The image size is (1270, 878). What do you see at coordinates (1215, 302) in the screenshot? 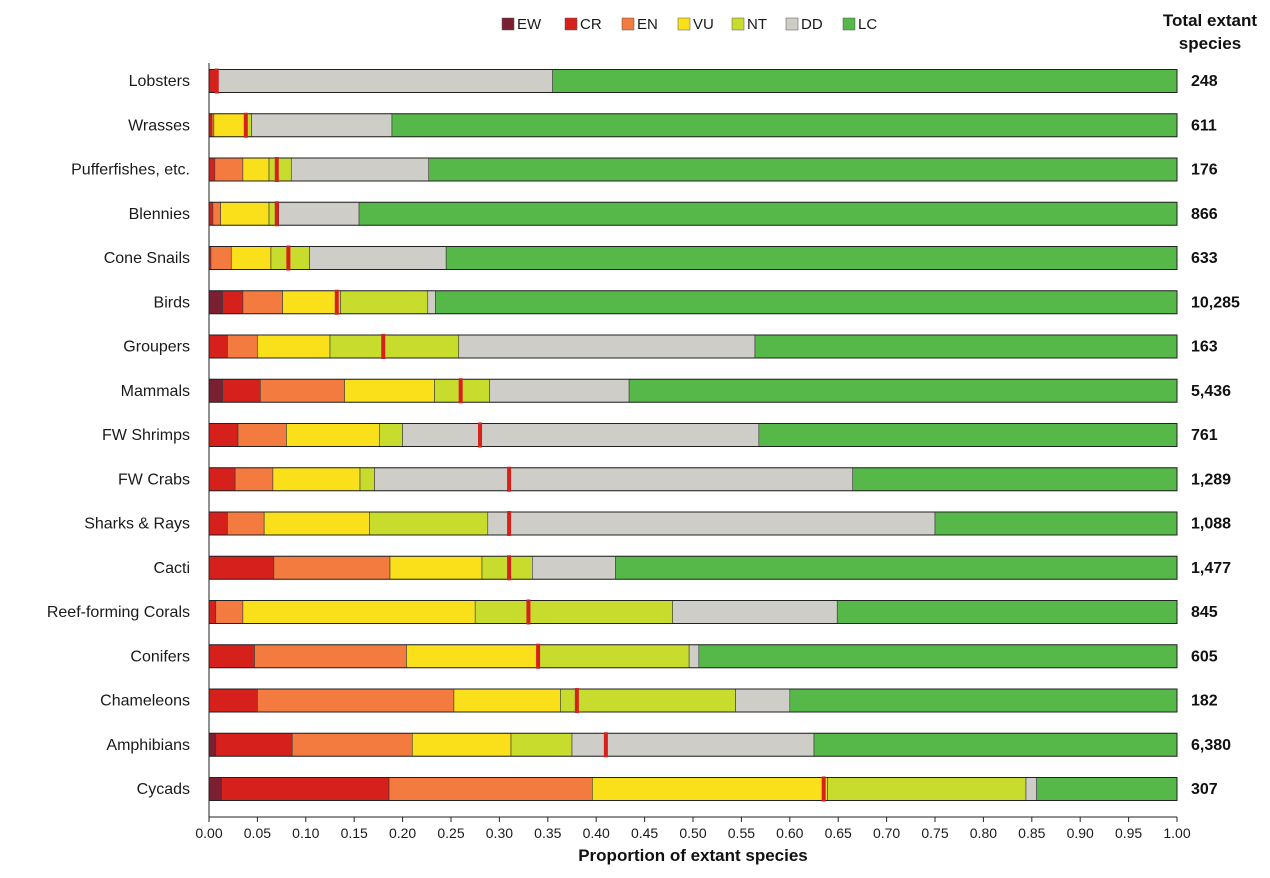
I see `total-species-label: 10,285` at bounding box center [1215, 302].